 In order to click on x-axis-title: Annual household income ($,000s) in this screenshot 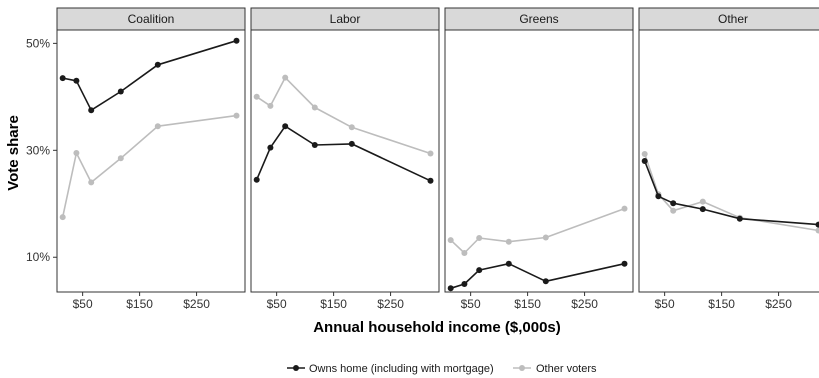, I will do `click(437, 327)`.